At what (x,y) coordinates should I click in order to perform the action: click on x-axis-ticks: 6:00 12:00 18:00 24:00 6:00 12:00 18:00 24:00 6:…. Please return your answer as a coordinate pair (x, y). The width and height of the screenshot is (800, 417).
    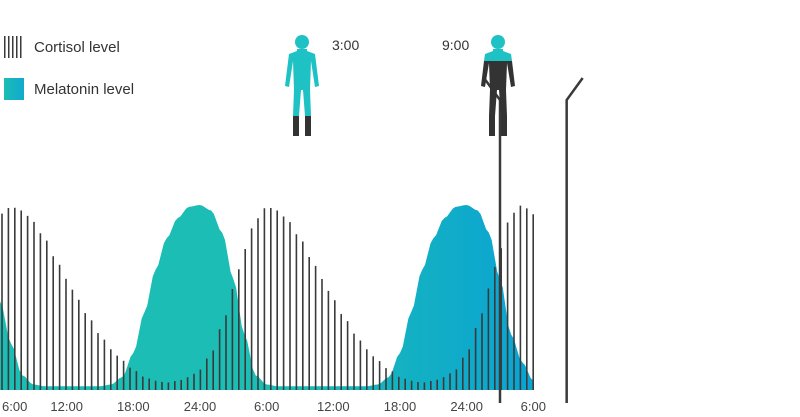
    Looking at the image, I should click on (274, 406).